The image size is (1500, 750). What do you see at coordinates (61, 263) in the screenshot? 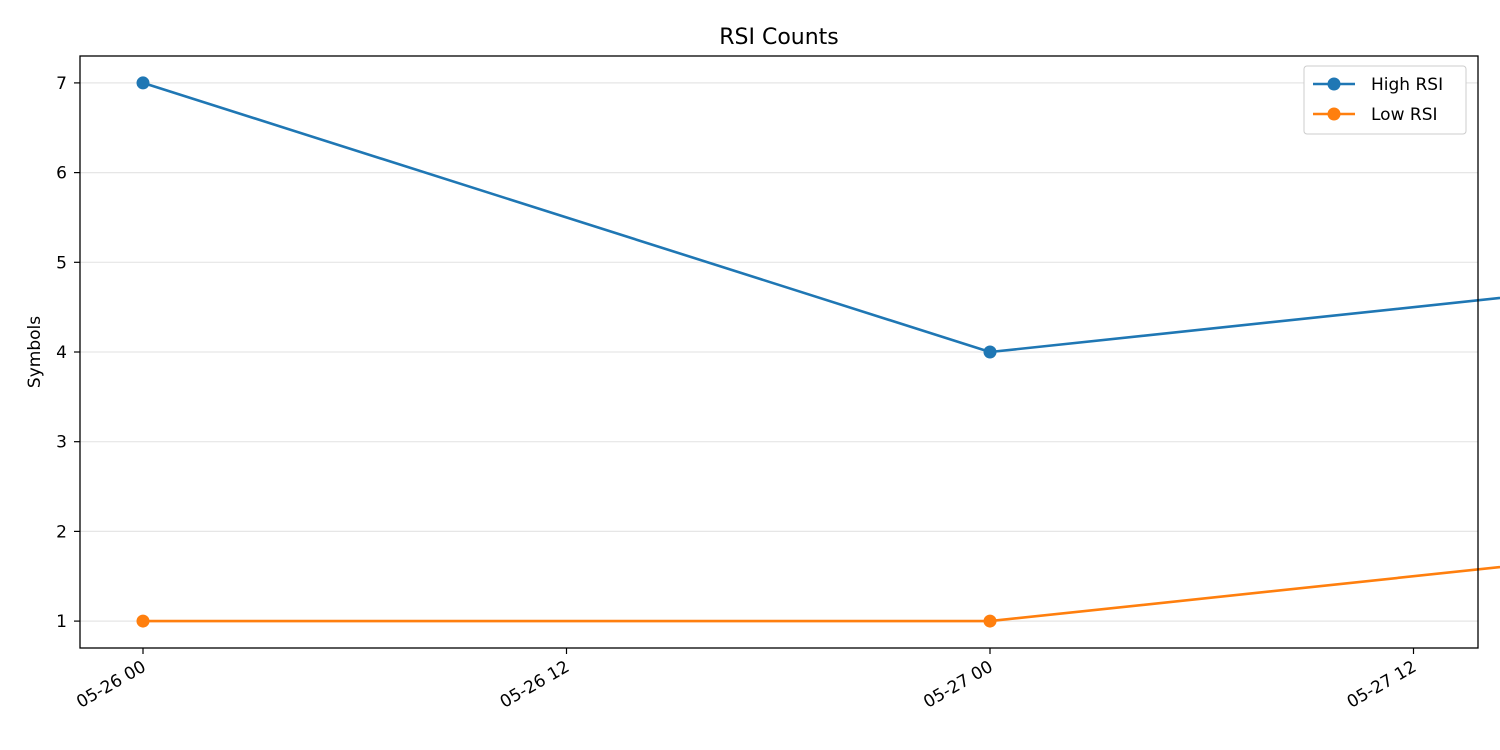
I see `y-tick-label: 5` at bounding box center [61, 263].